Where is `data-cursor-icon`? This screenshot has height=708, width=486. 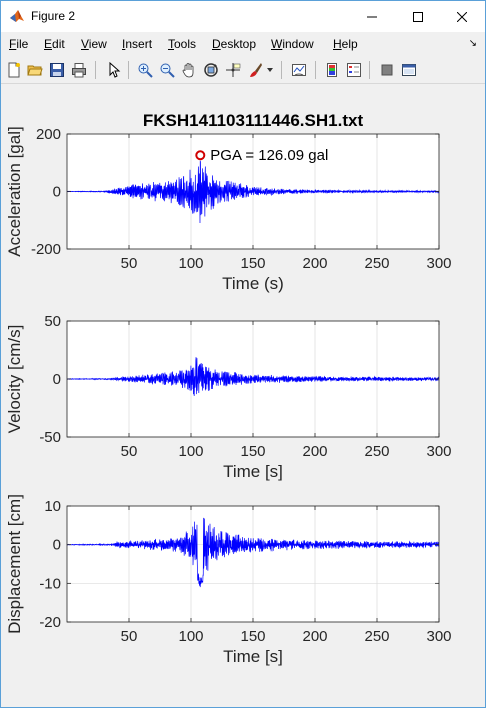
data-cursor-icon is located at coordinates (233, 70).